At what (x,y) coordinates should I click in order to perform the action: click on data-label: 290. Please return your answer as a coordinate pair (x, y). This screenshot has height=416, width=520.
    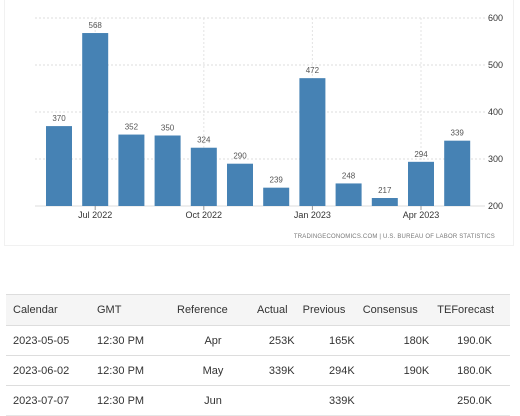
    Looking at the image, I should click on (240, 156).